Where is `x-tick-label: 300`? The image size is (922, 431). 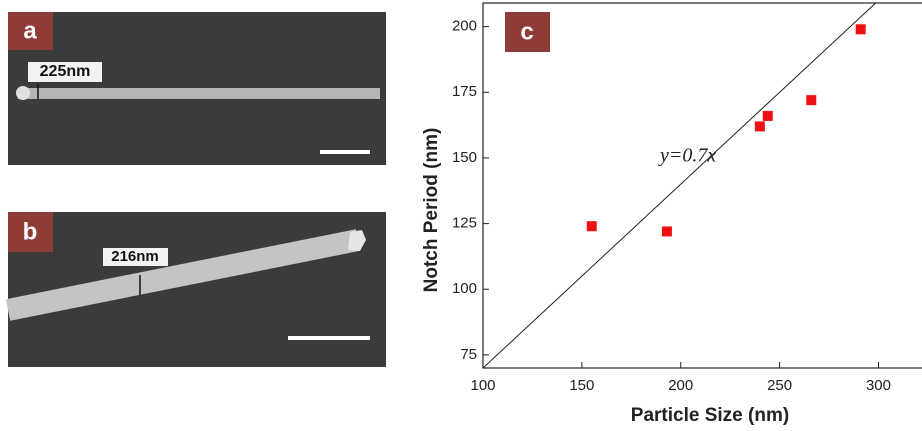 x-tick-label: 300 is located at coordinates (878, 385).